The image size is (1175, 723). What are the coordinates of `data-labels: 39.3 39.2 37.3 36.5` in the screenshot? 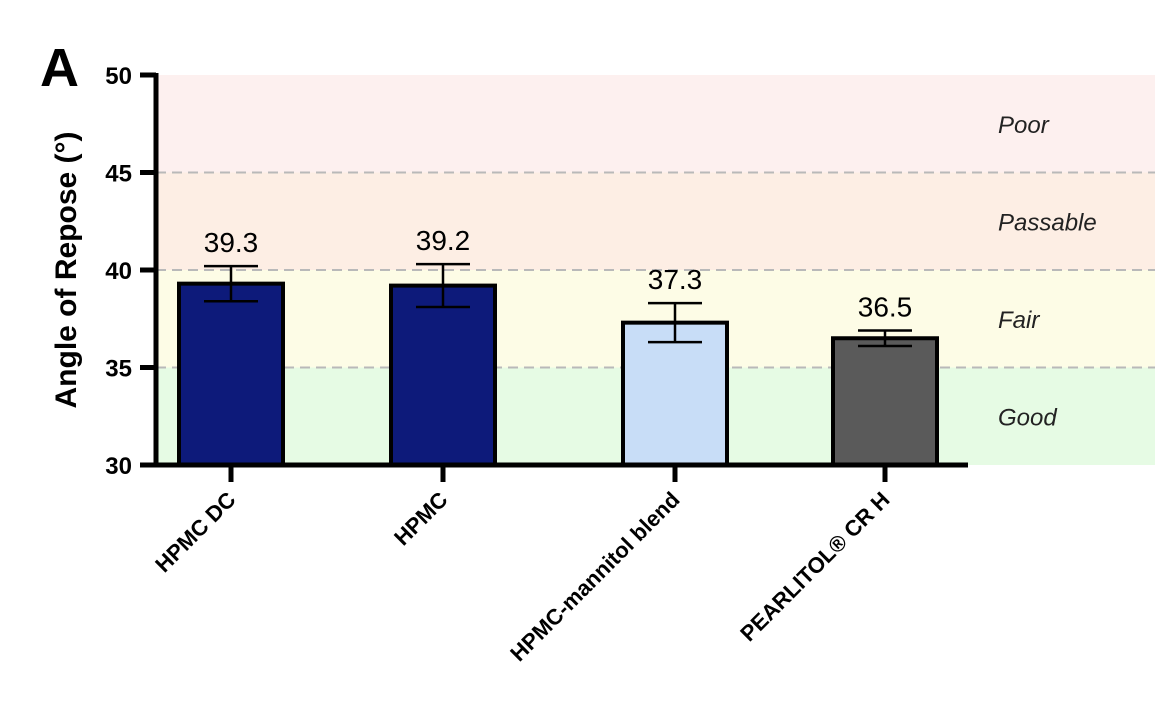 It's located at (558, 273).